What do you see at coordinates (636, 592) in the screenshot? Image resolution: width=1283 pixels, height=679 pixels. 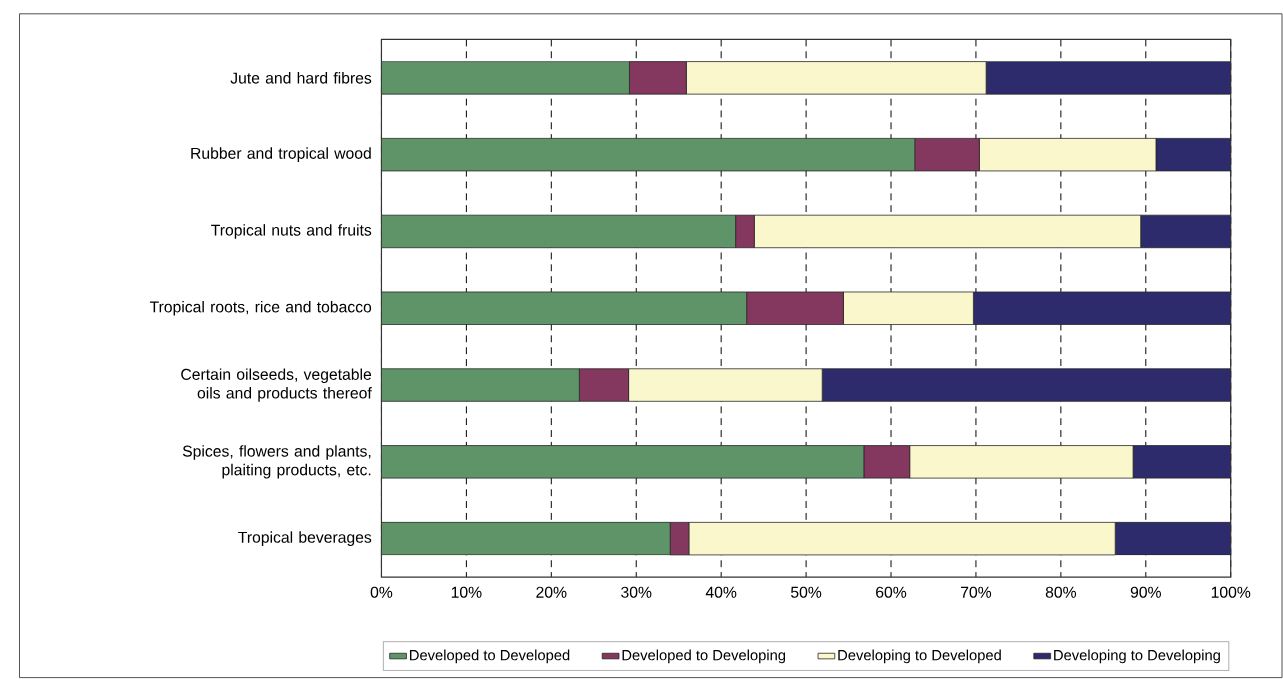 I see `x-tick-label: 30%` at bounding box center [636, 592].